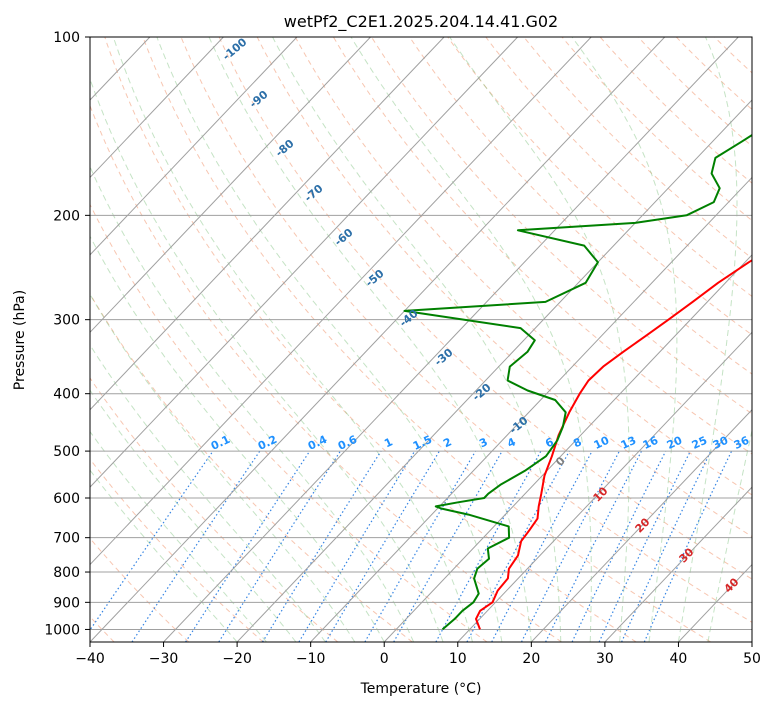  What do you see at coordinates (679, 659) in the screenshot?
I see `x-tick-label: 40` at bounding box center [679, 659].